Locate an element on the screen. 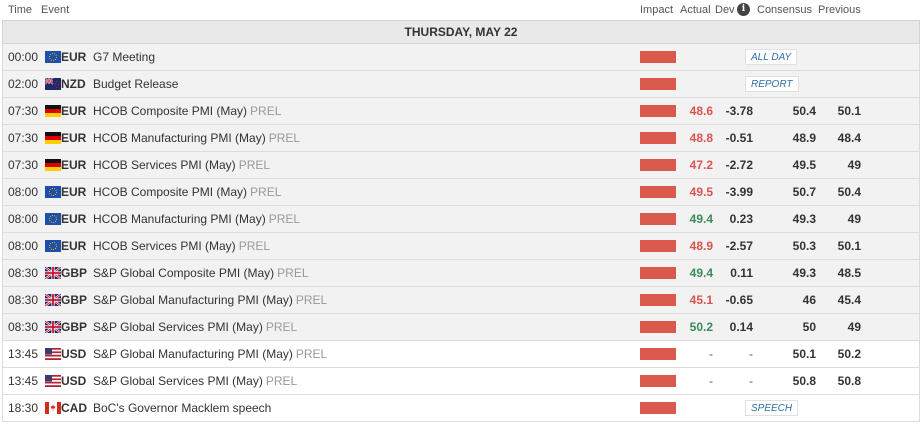  event-row: 00:00 EUR G7 Meeting ALL DAY is located at coordinates (461, 57).